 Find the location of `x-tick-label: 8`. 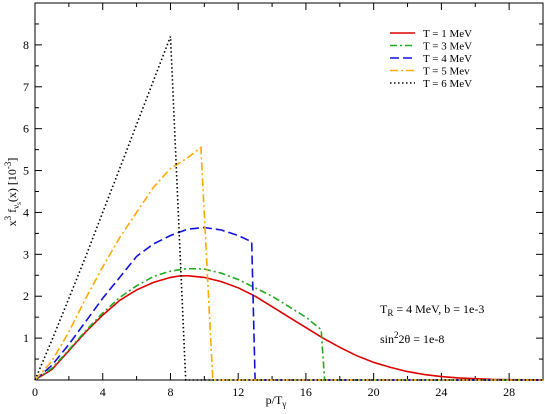

x-tick-label: 8 is located at coordinates (170, 392).